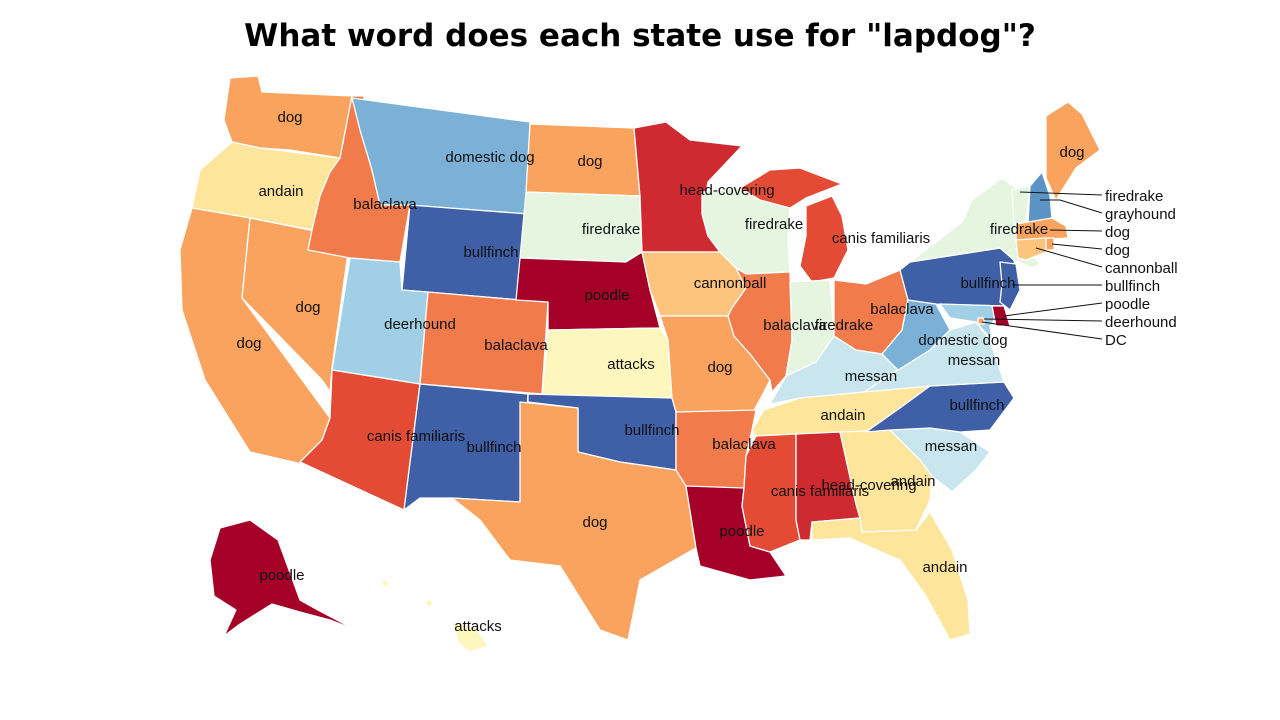  Describe the element at coordinates (489, 157) in the screenshot. I see `label-MT: domestic dog` at that location.